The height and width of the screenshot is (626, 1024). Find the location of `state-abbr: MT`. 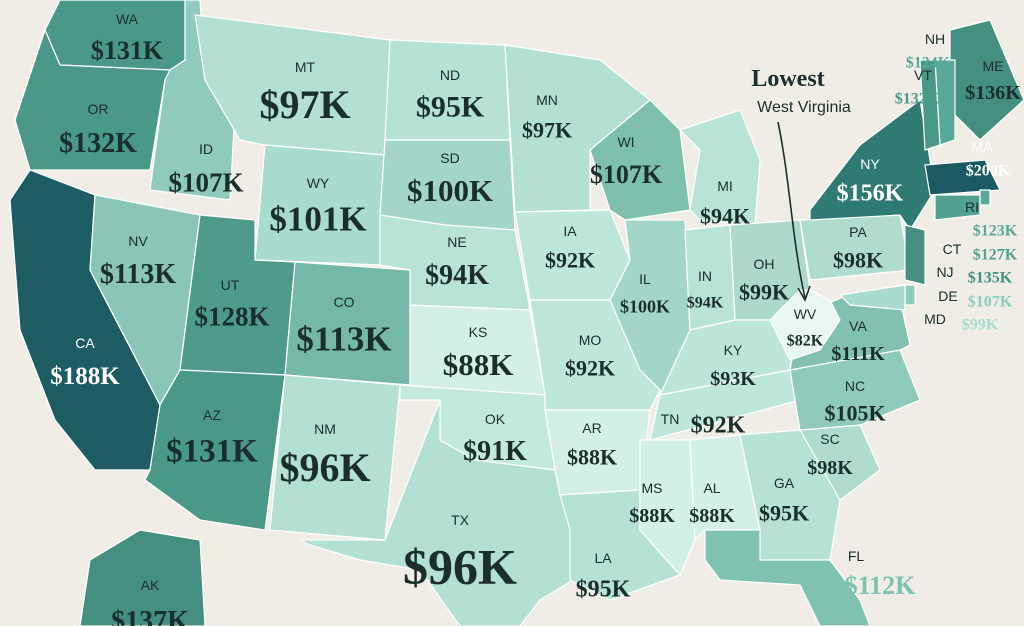

state-abbr: MT is located at coordinates (305, 67).